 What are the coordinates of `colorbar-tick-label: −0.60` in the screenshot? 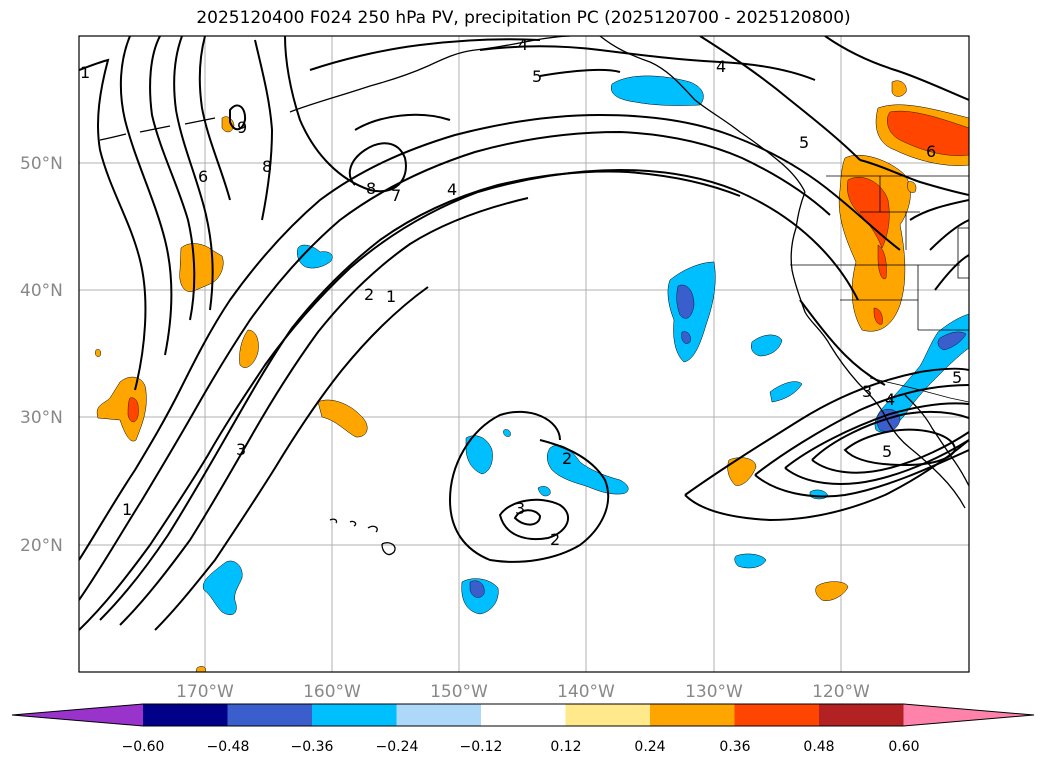 It's located at (143, 747).